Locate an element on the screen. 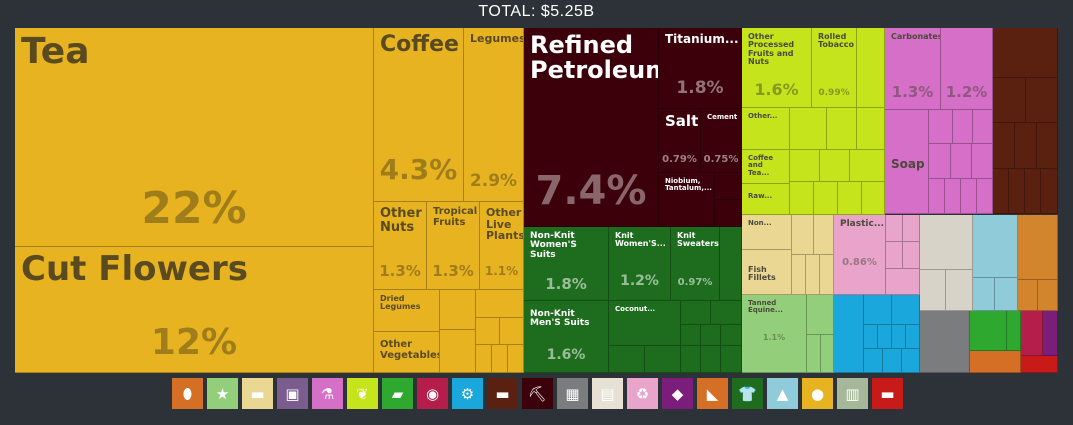 This screenshot has width=1073, height=425. legend-animal-products-icon: ⬮ is located at coordinates (187, 393).